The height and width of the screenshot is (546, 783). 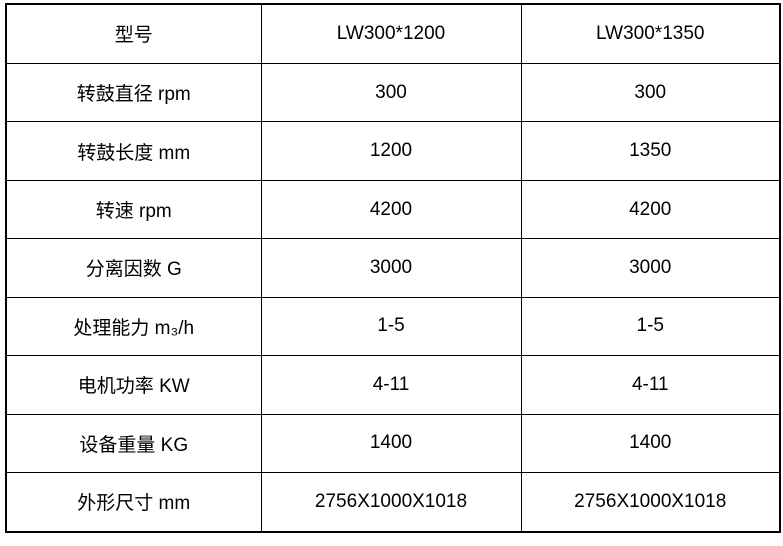 I want to click on table-row: 转鼓直径 rpm 300 300, so click(x=393, y=92).